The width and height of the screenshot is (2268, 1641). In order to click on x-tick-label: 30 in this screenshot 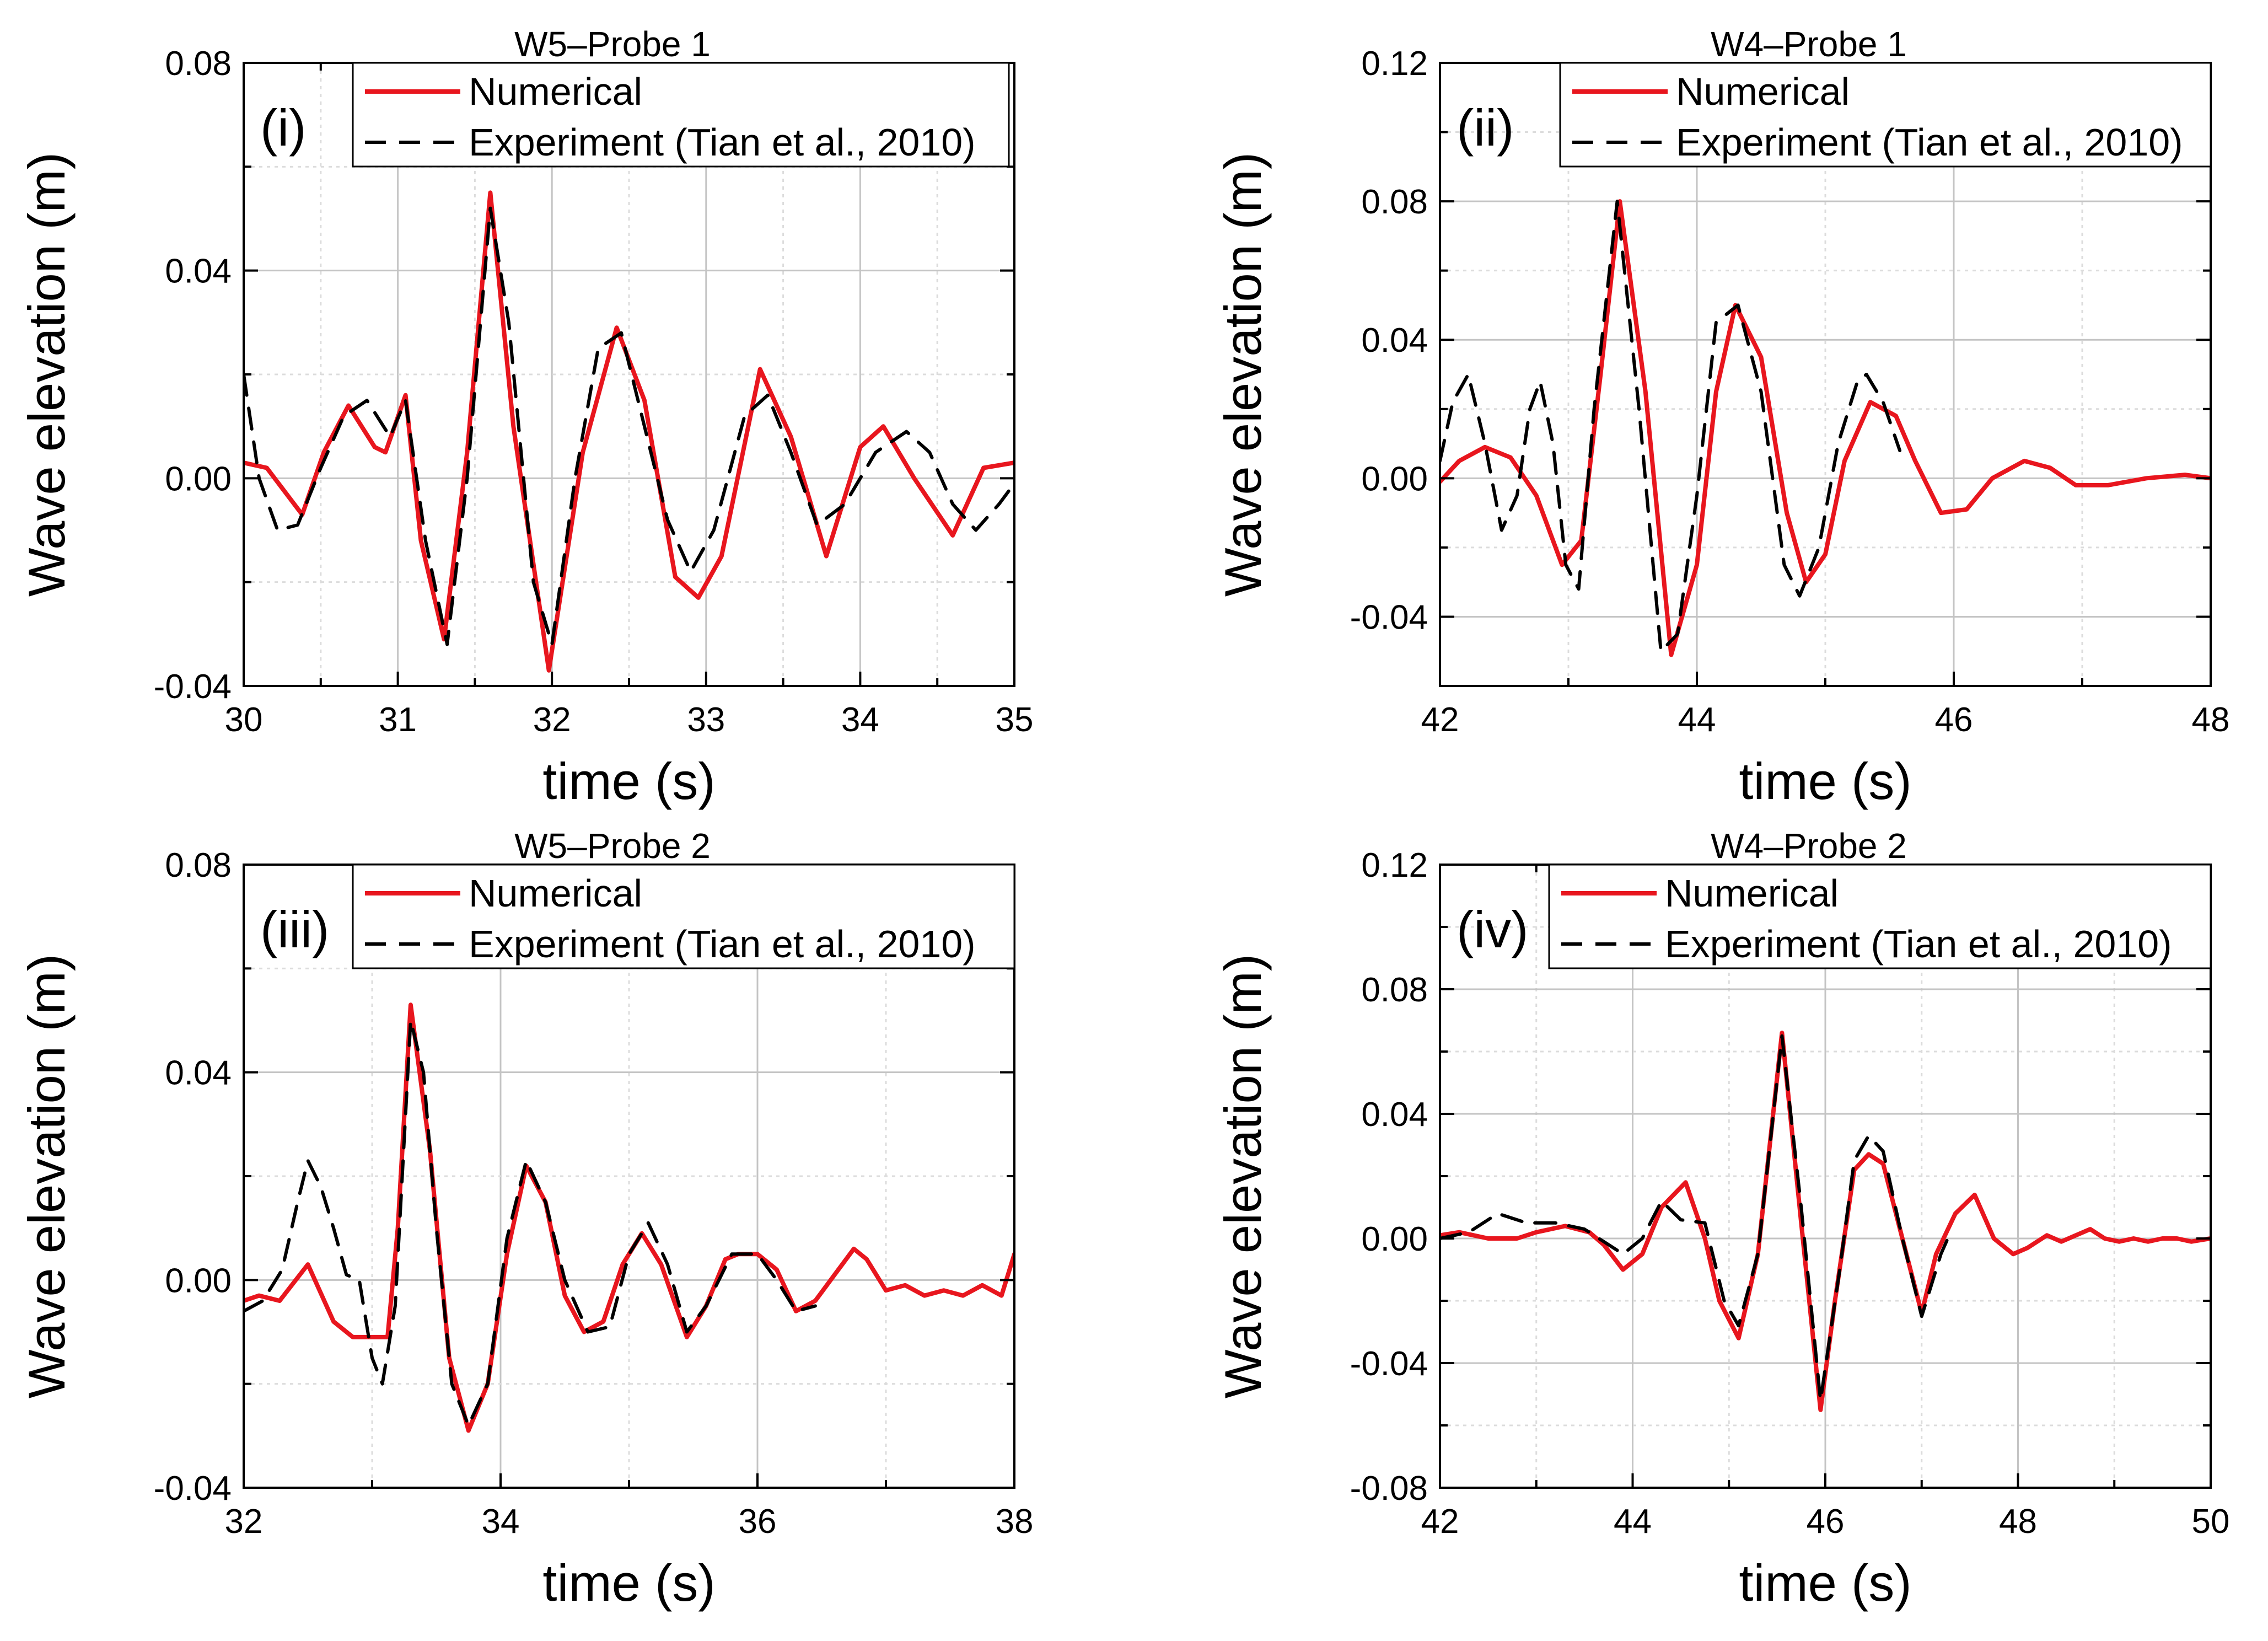, I will do `click(244, 720)`.